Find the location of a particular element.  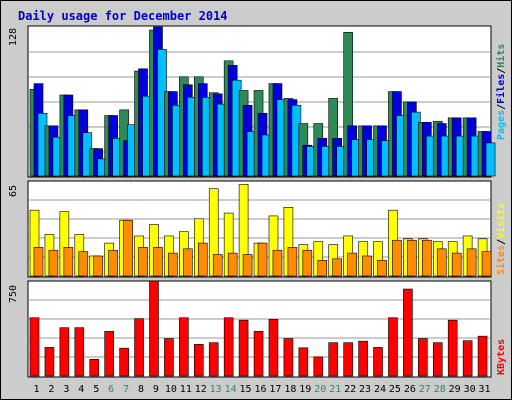

x-tick-label-day-19: 19 is located at coordinates (305, 389).